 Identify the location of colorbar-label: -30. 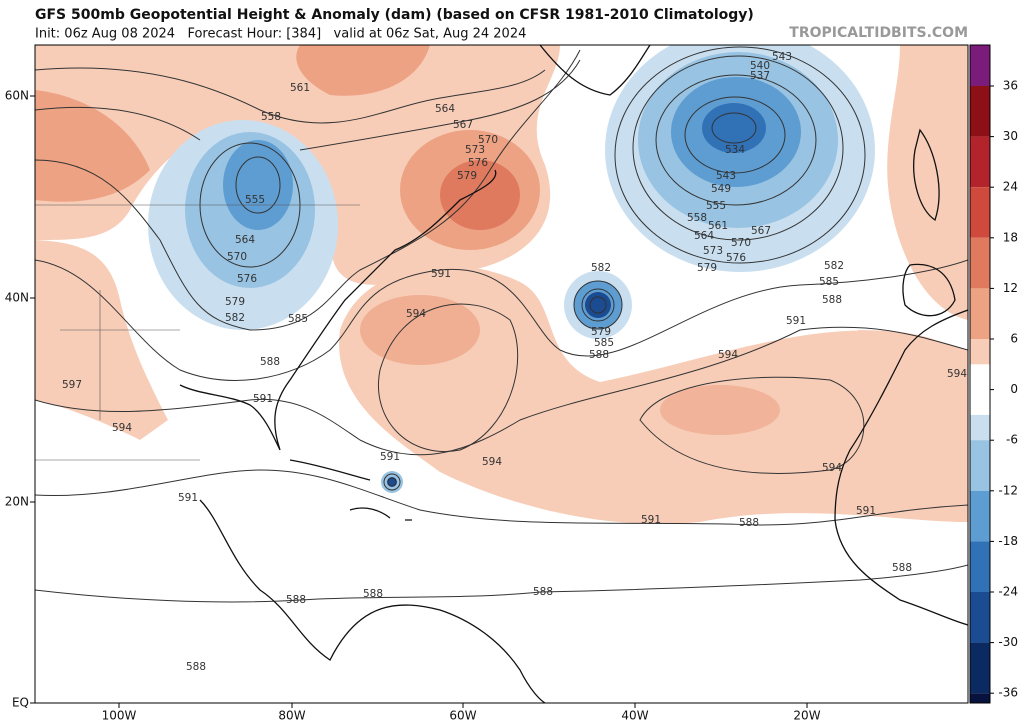
(1008, 642).